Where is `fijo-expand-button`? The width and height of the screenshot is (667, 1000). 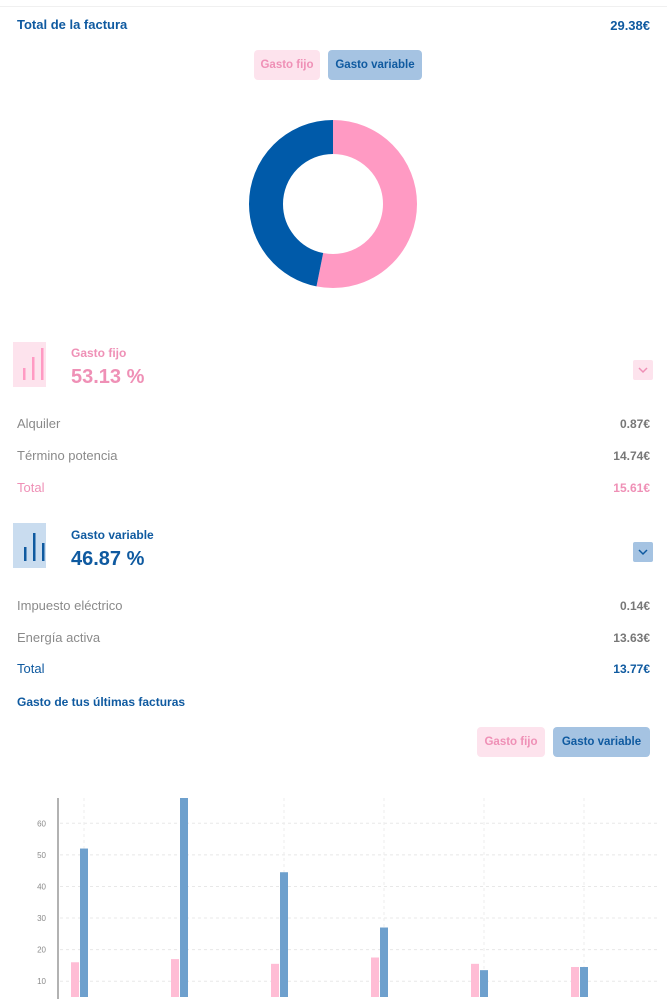 fijo-expand-button is located at coordinates (643, 370).